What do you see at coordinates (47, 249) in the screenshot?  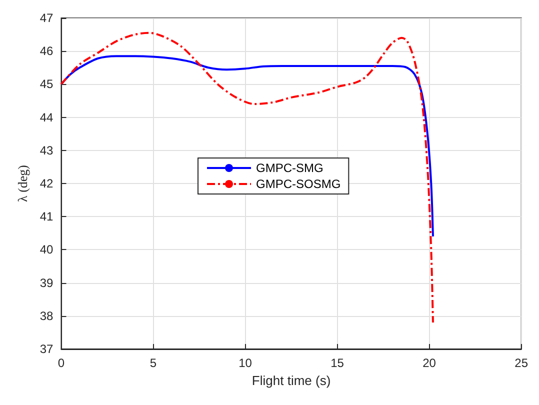 I see `y-tick-label: 40` at bounding box center [47, 249].